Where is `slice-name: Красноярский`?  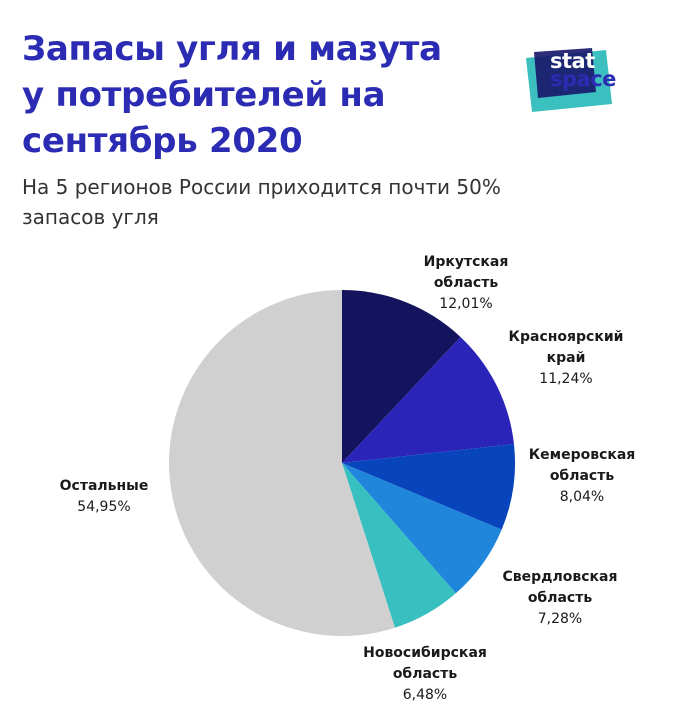 slice-name: Красноярский is located at coordinates (566, 337).